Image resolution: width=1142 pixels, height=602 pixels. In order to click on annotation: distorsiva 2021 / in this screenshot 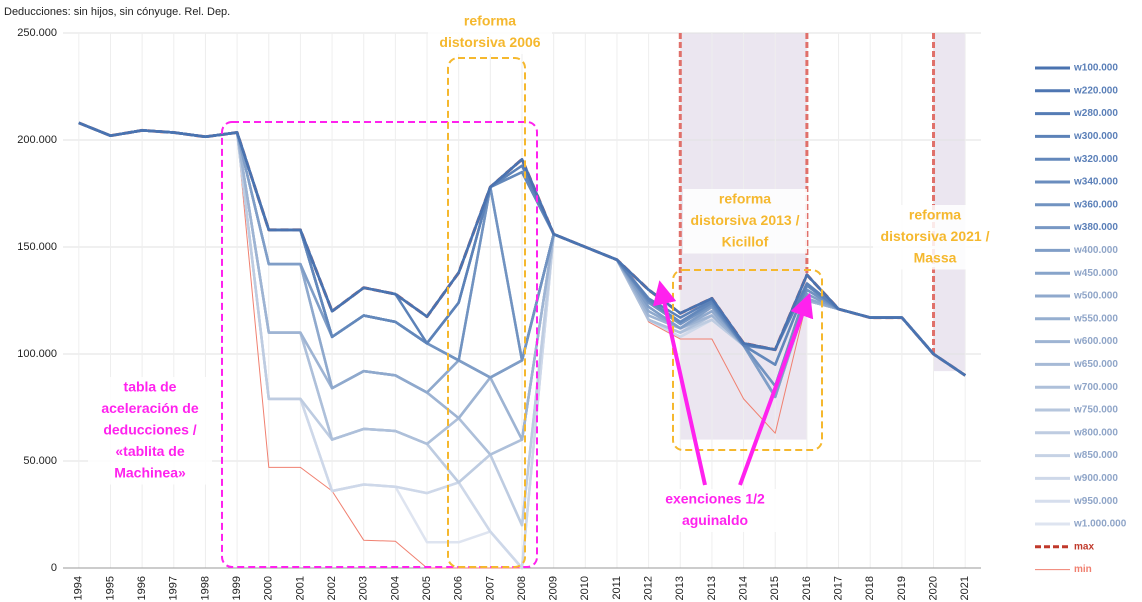, I will do `click(935, 236)`.